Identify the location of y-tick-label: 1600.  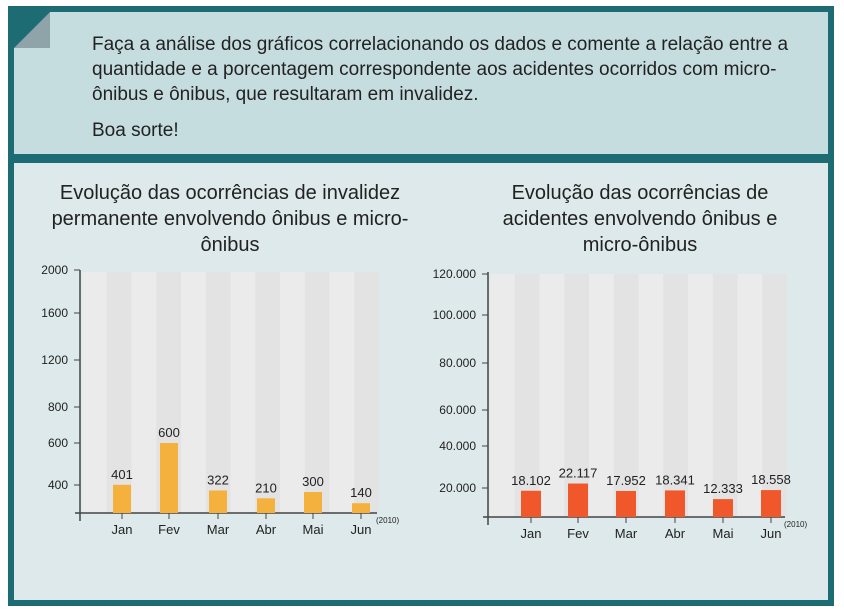
(54, 313).